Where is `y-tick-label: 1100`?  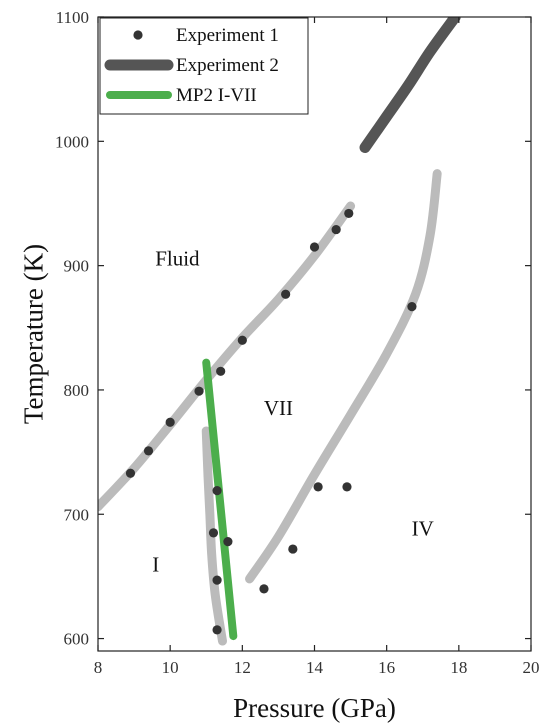
y-tick-label: 1100 is located at coordinates (72, 17).